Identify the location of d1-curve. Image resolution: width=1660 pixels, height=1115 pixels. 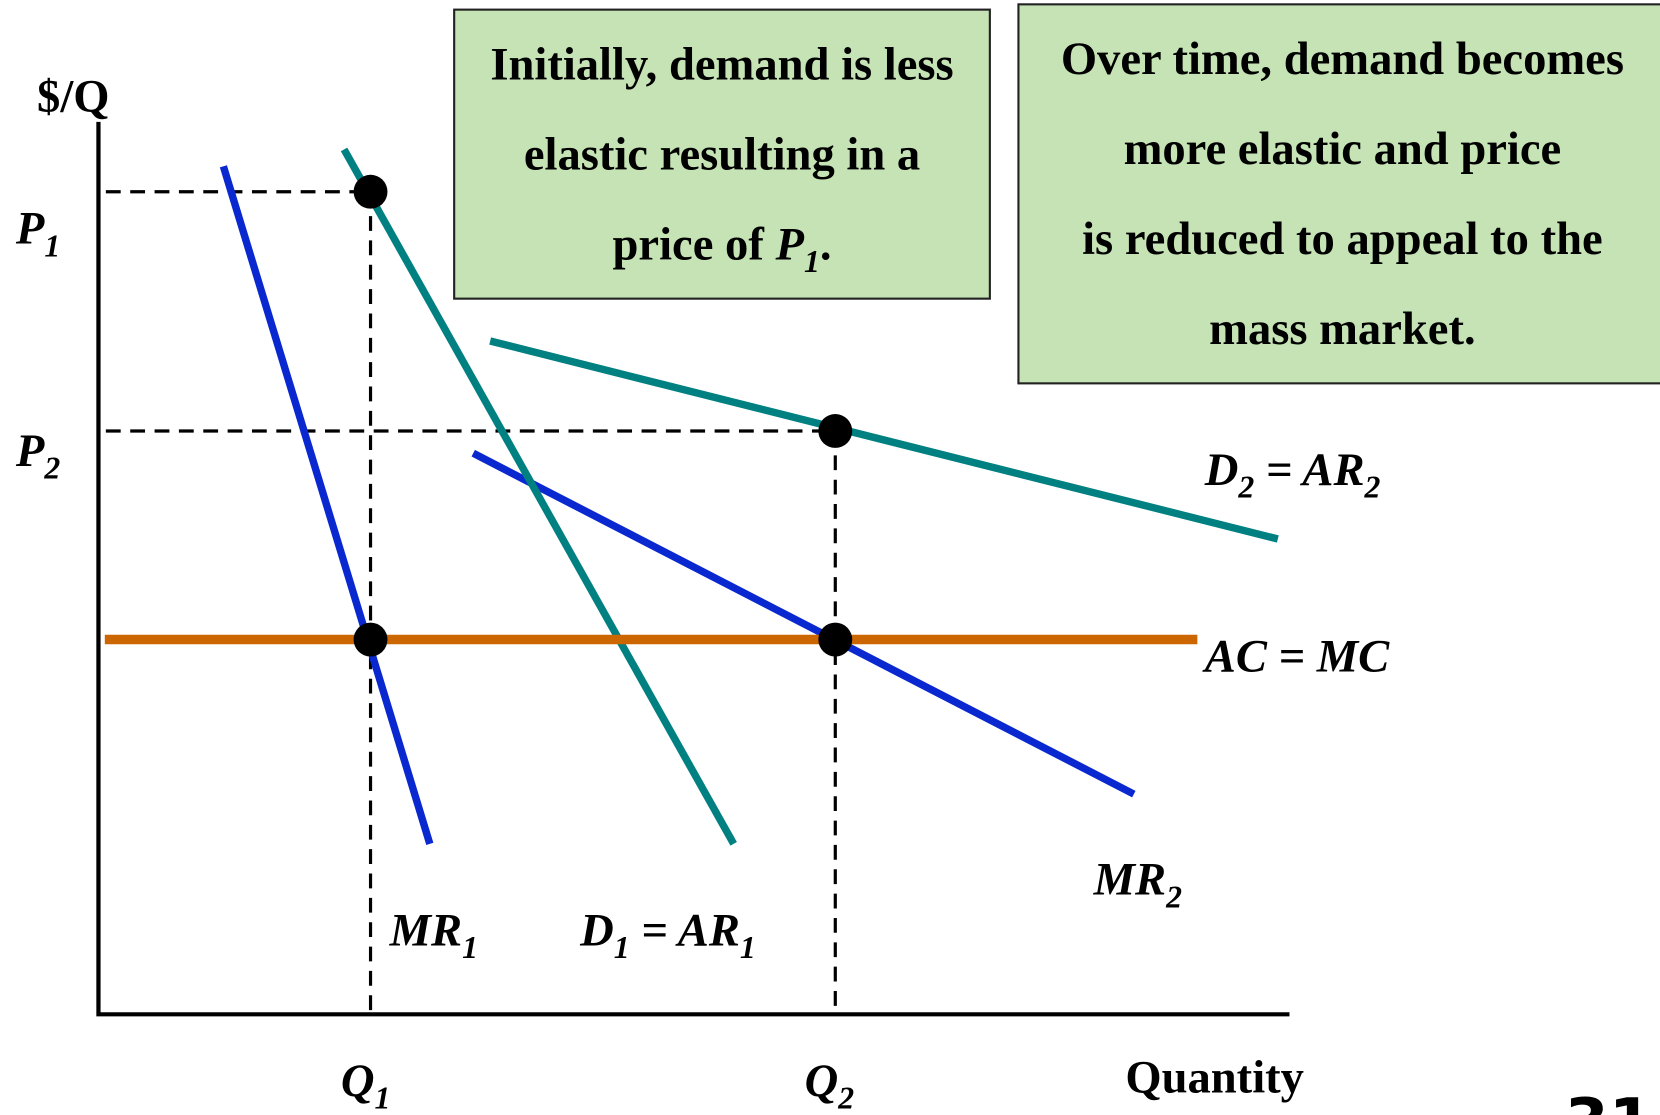
(538, 496).